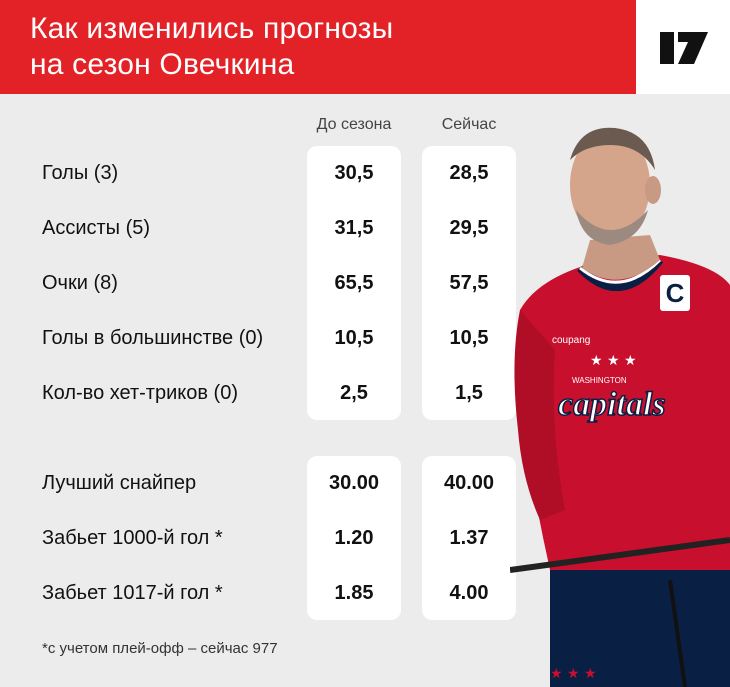  I want to click on row-label: Забьет 1017-й гол *, so click(132, 593).